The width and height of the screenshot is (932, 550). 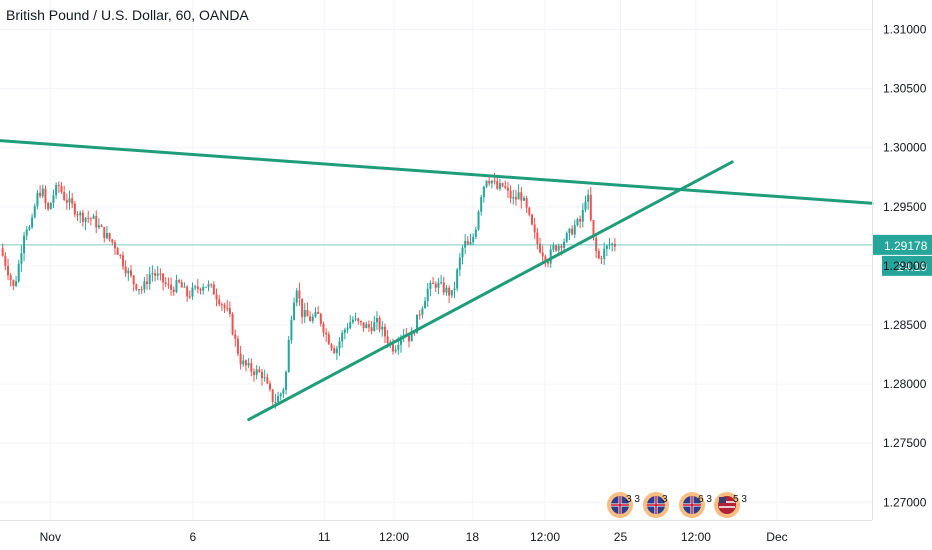 What do you see at coordinates (740, 499) in the screenshot?
I see `event-count-label: 5 3` at bounding box center [740, 499].